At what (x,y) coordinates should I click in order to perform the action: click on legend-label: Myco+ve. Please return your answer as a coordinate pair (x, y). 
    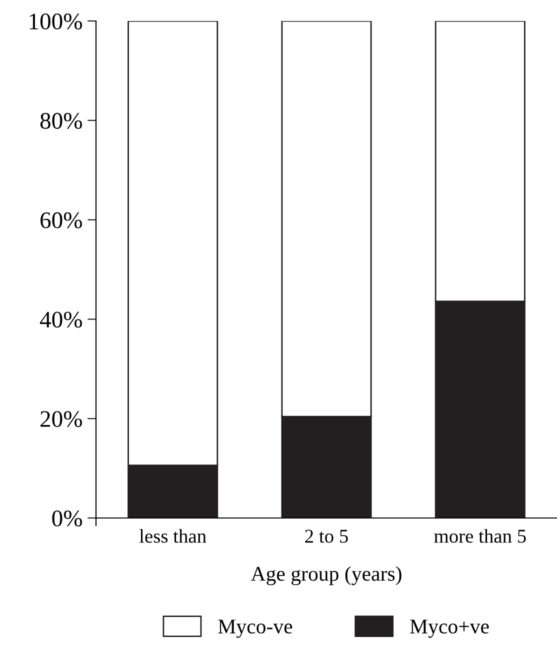
    Looking at the image, I should click on (449, 629).